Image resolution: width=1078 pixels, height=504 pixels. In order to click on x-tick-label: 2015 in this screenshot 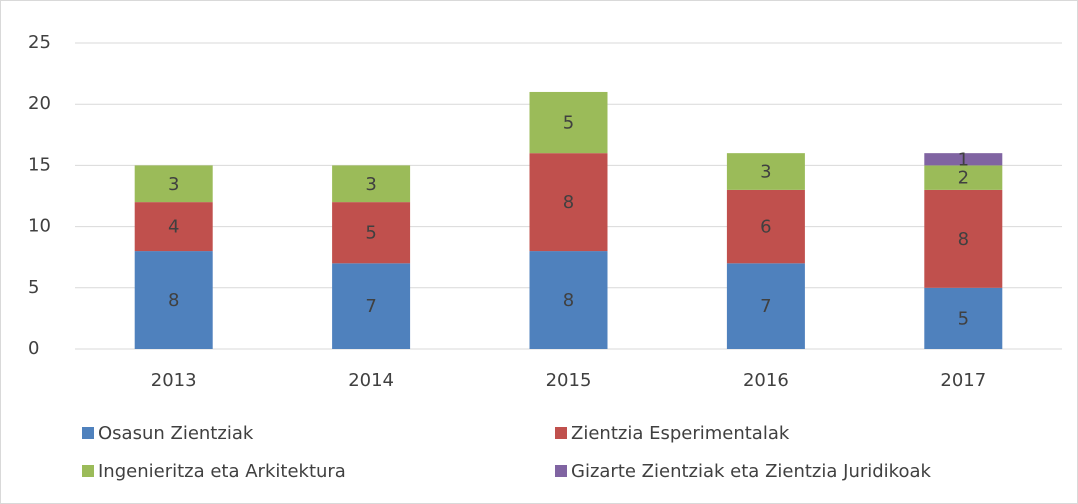, I will do `click(569, 380)`.